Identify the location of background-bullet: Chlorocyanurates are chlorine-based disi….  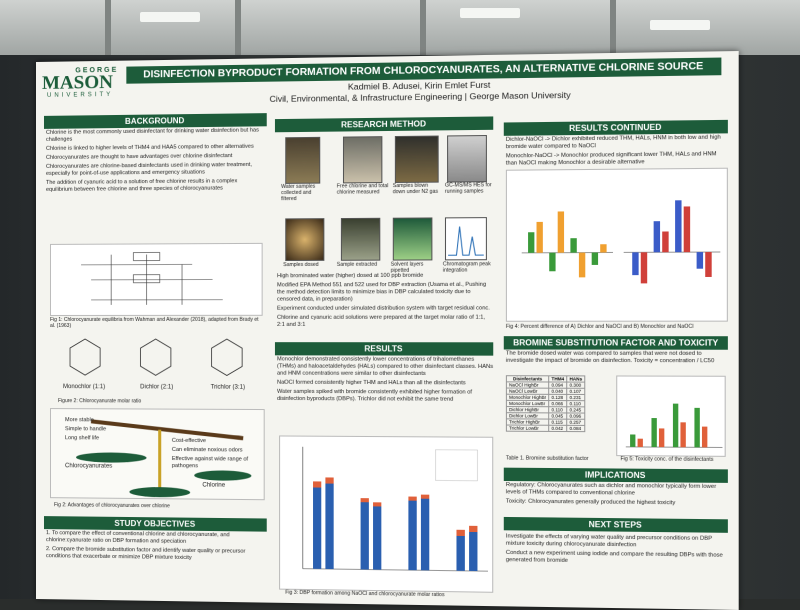
(155, 170).